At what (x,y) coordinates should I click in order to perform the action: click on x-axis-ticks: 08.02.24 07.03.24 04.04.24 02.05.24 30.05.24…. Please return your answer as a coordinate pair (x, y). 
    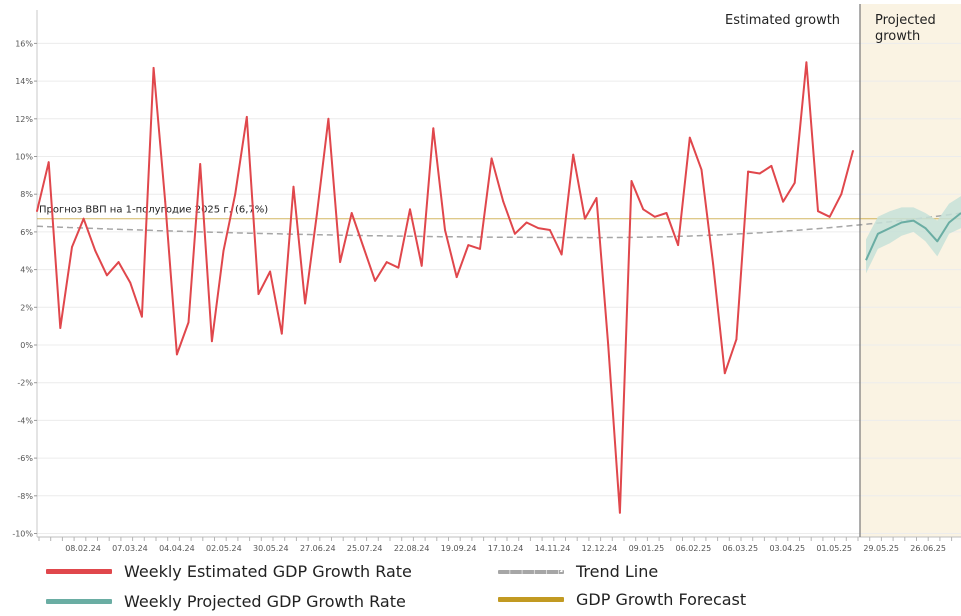
    Looking at the image, I should click on (495, 545).